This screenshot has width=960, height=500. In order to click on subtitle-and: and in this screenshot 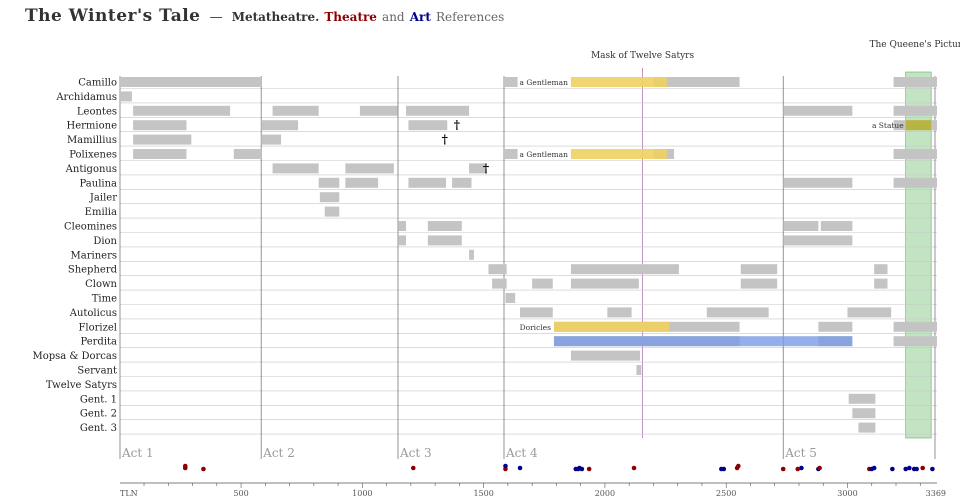, I will do `click(393, 17)`.